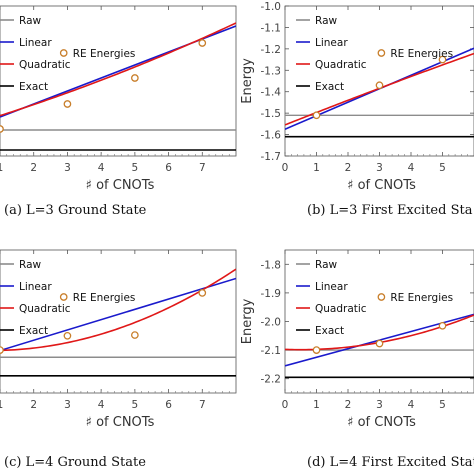 Image resolution: width=474 pixels, height=474 pixels. What do you see at coordinates (271, 294) in the screenshot?
I see `y-tick-label: -1.9` at bounding box center [271, 294].